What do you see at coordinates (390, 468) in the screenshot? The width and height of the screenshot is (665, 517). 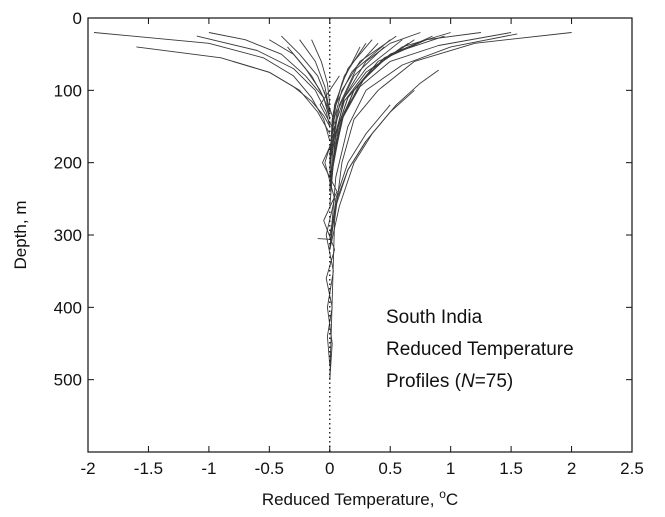 I see `x-tick-label: 0.5` at bounding box center [390, 468].